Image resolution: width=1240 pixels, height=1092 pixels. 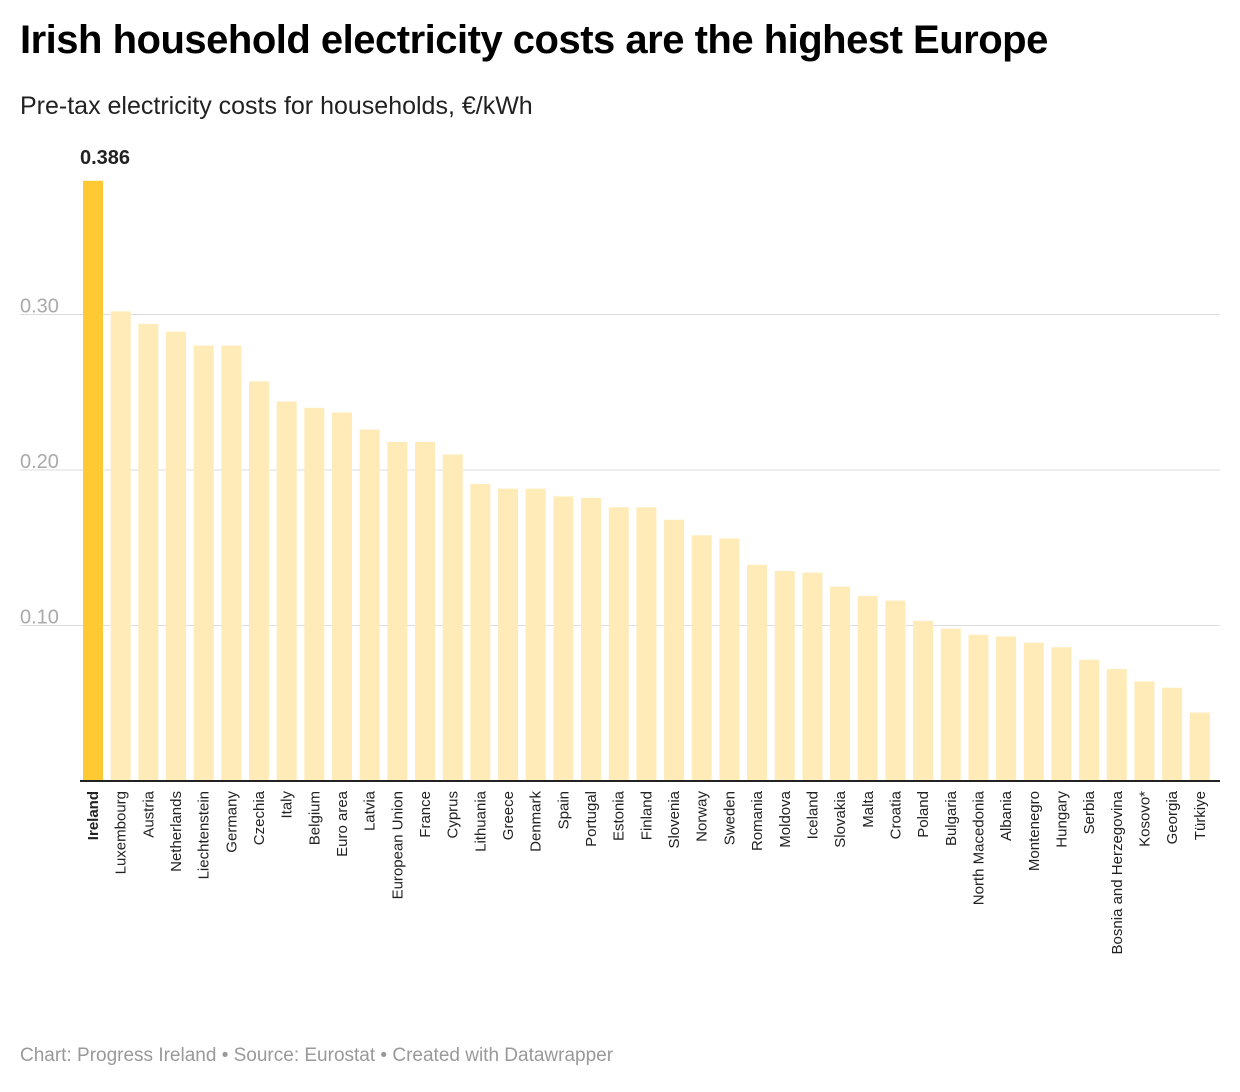 What do you see at coordinates (148, 813) in the screenshot?
I see `x-tick-label: Austria` at bounding box center [148, 813].